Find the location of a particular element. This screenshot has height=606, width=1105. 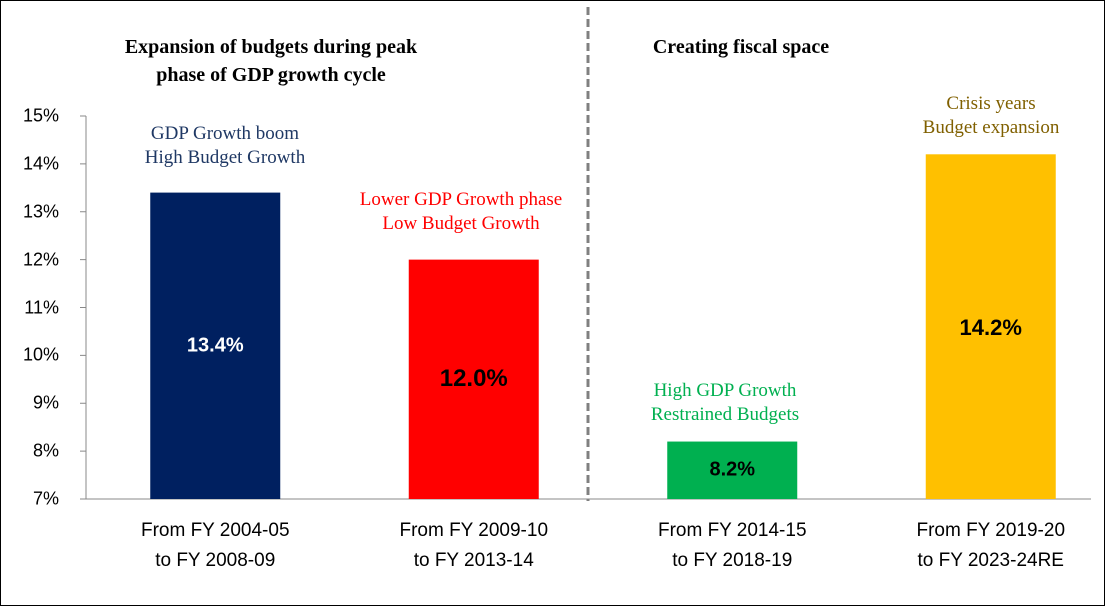

y-tick-label: 15% is located at coordinates (40, 115).